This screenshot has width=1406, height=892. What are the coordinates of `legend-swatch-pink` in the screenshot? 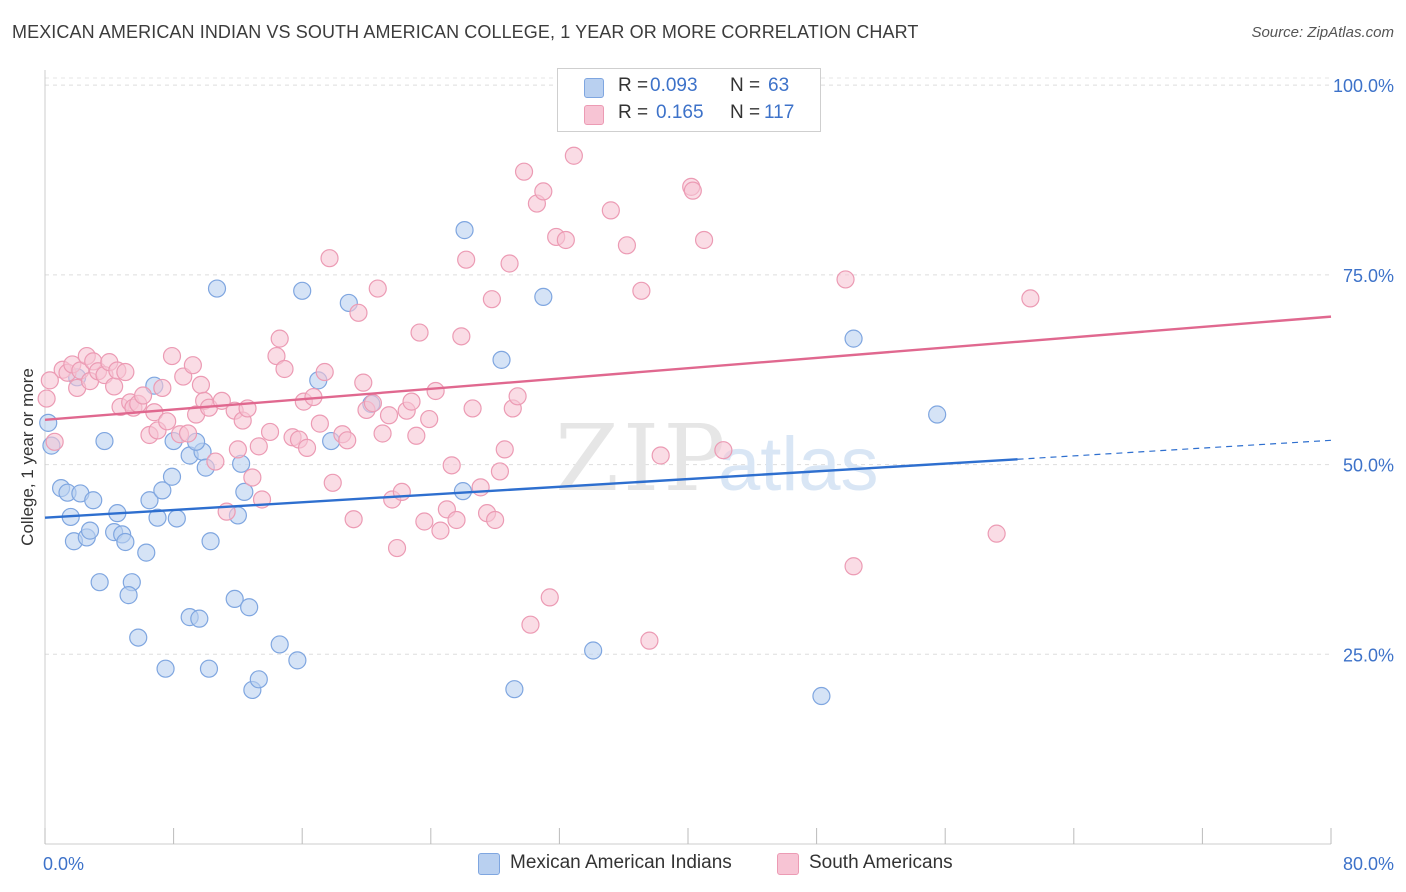 It's located at (594, 115).